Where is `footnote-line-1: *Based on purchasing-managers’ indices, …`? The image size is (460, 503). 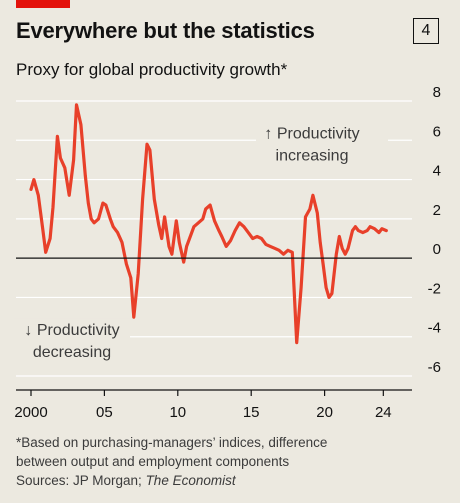 footnote-line-1: *Based on purchasing-managers’ indices, … is located at coordinates (172, 442).